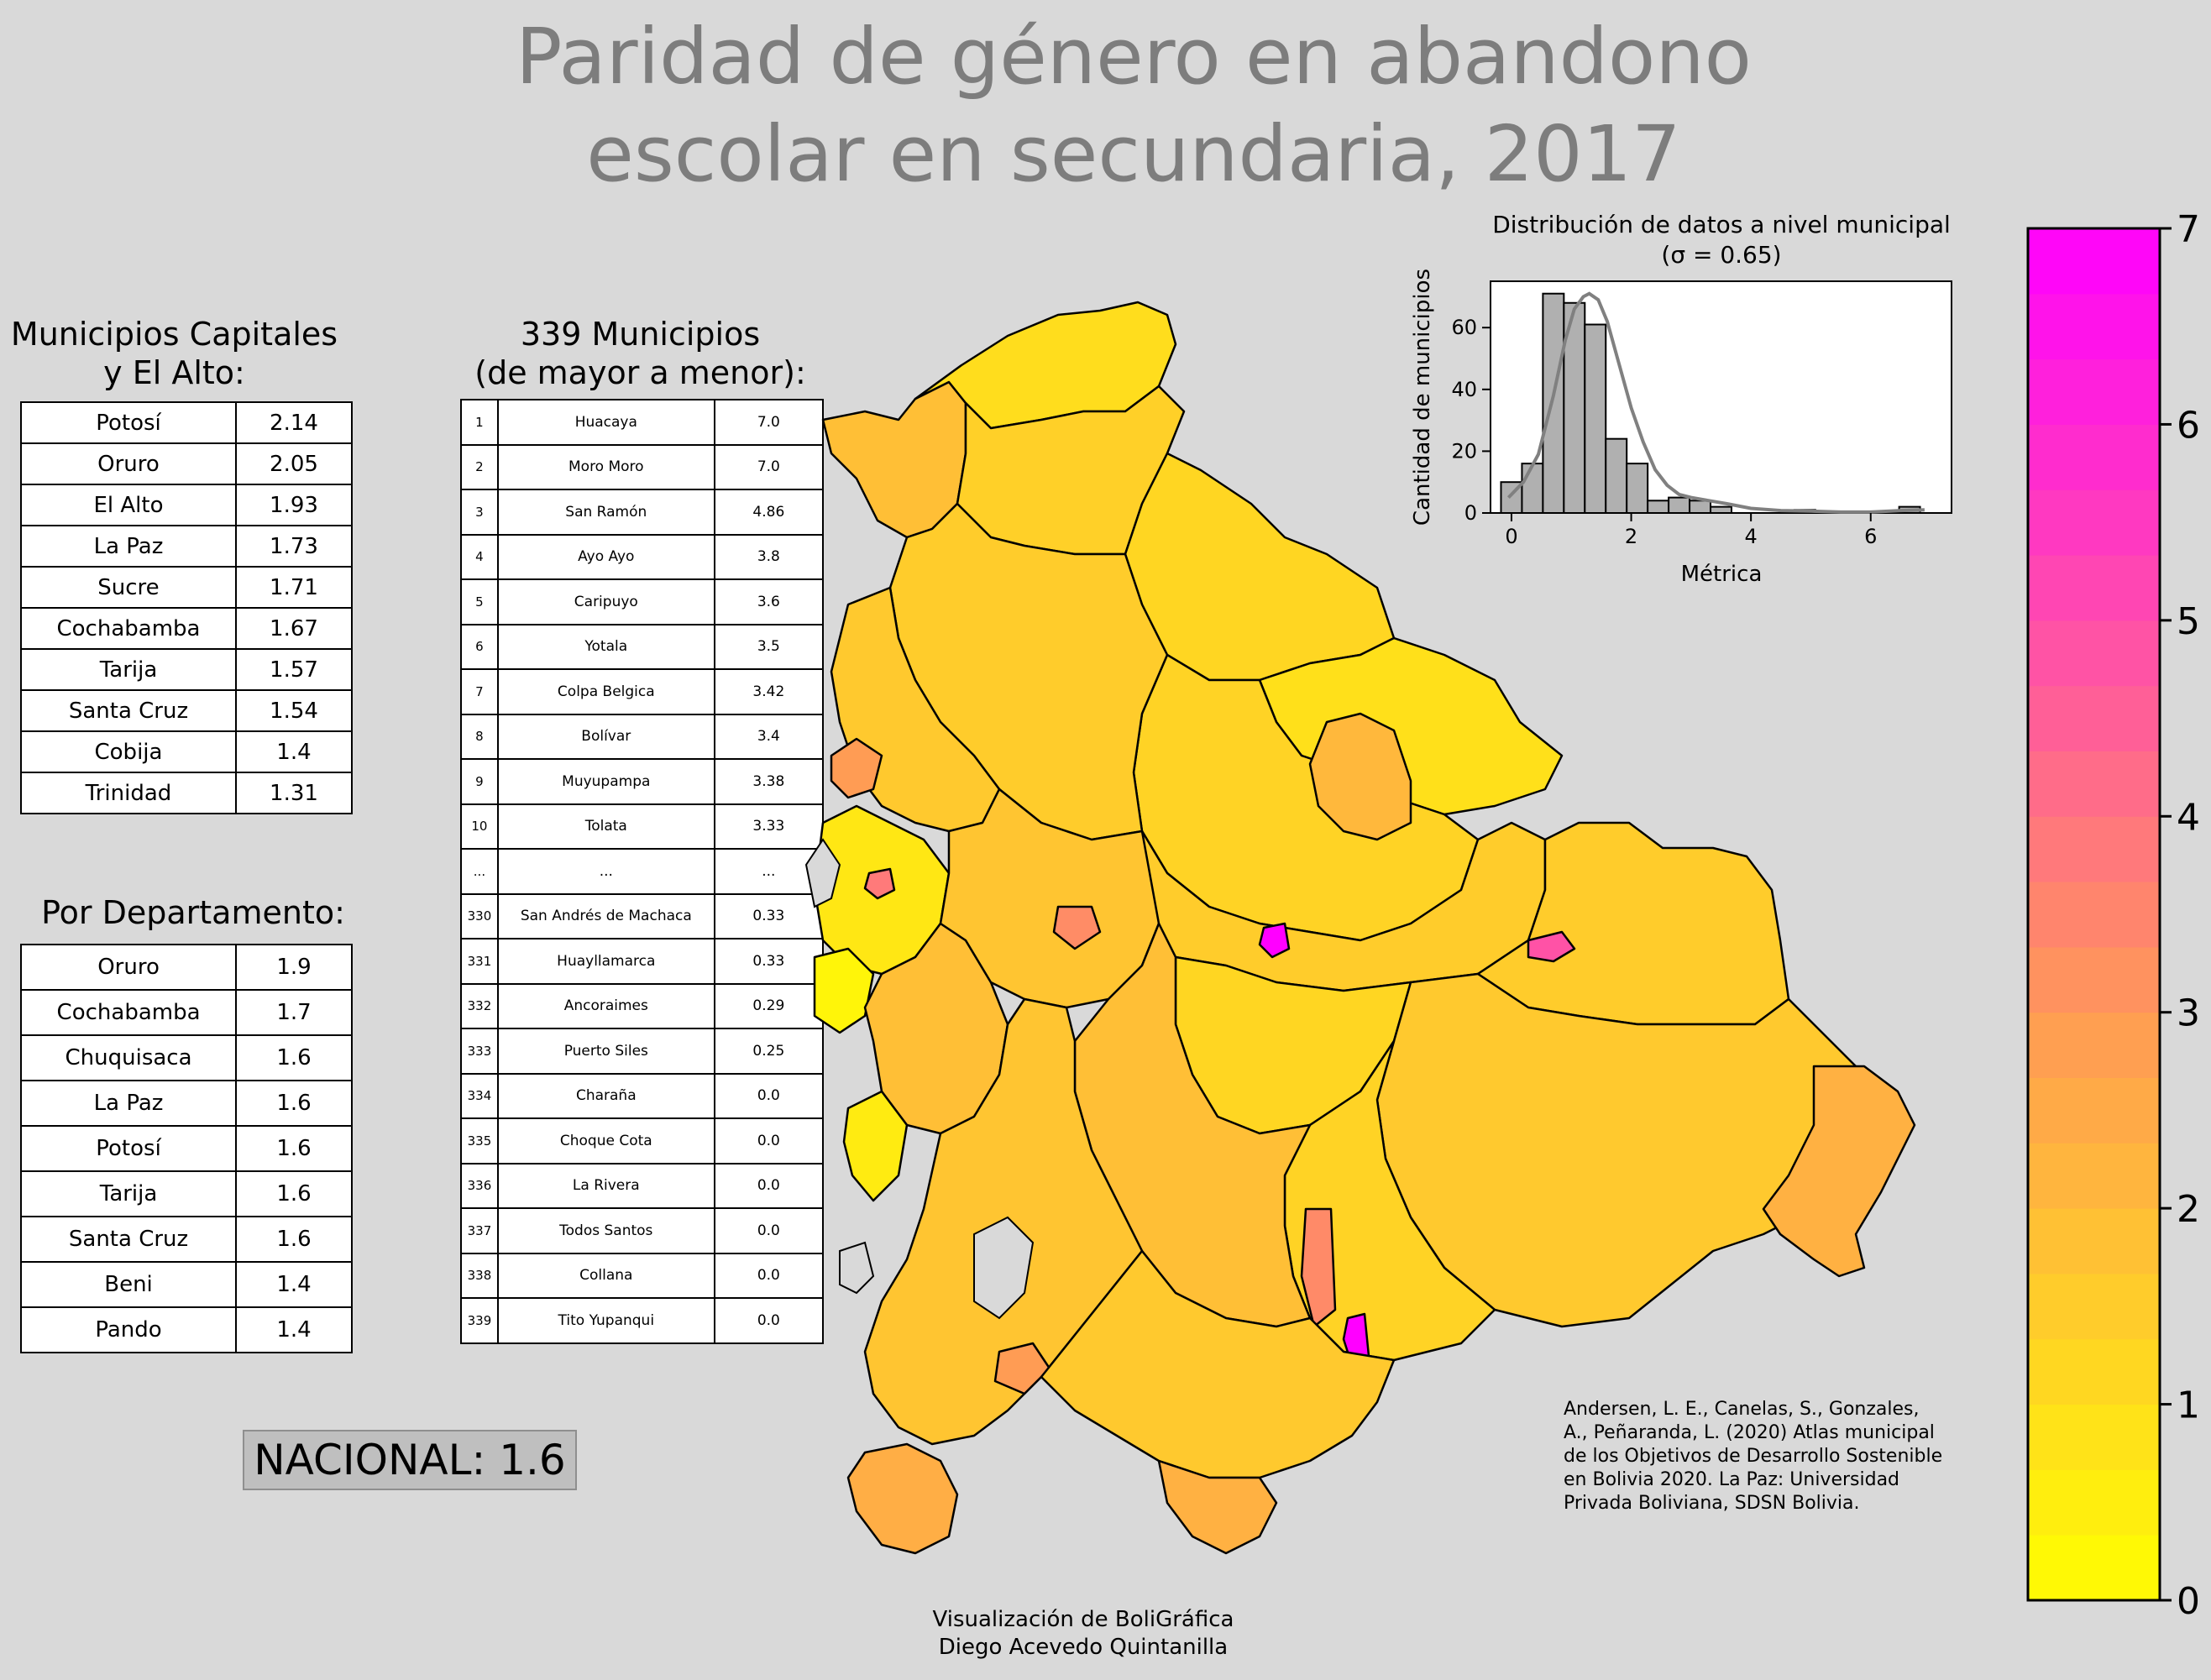  I want to click on departamento-row: Potosí 1.6, so click(186, 1148).